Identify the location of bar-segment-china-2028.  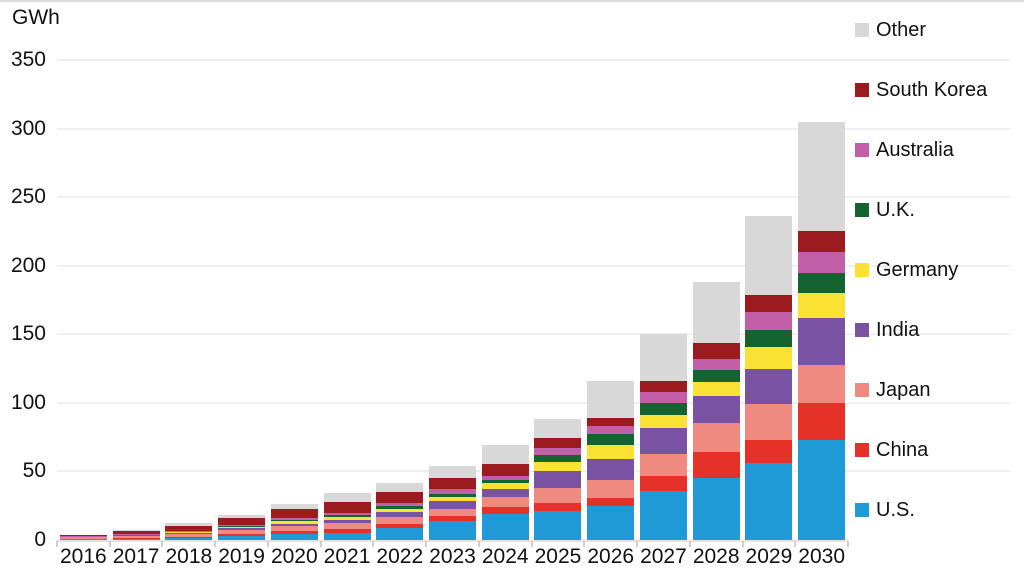
(716, 465).